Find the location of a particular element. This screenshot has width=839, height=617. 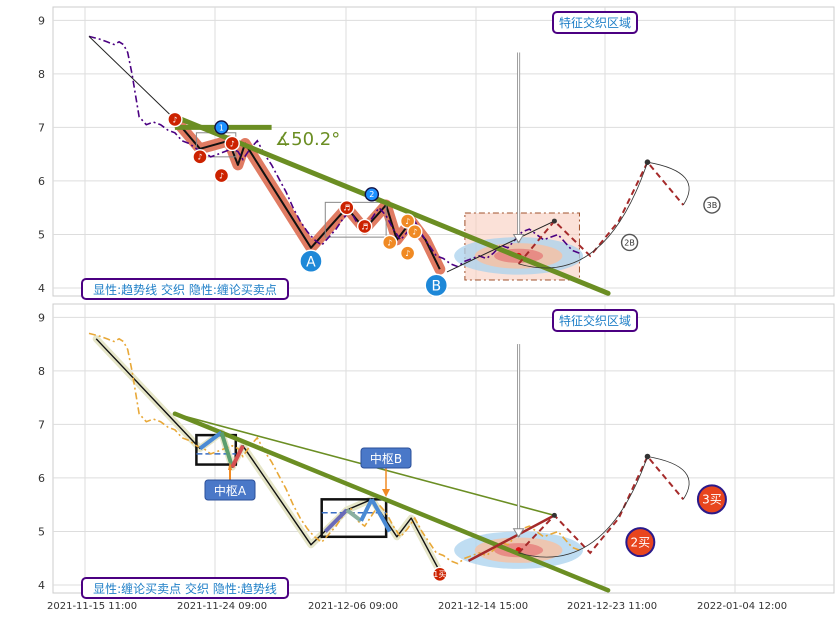

marker-label: 1买 is located at coordinates (439, 574).